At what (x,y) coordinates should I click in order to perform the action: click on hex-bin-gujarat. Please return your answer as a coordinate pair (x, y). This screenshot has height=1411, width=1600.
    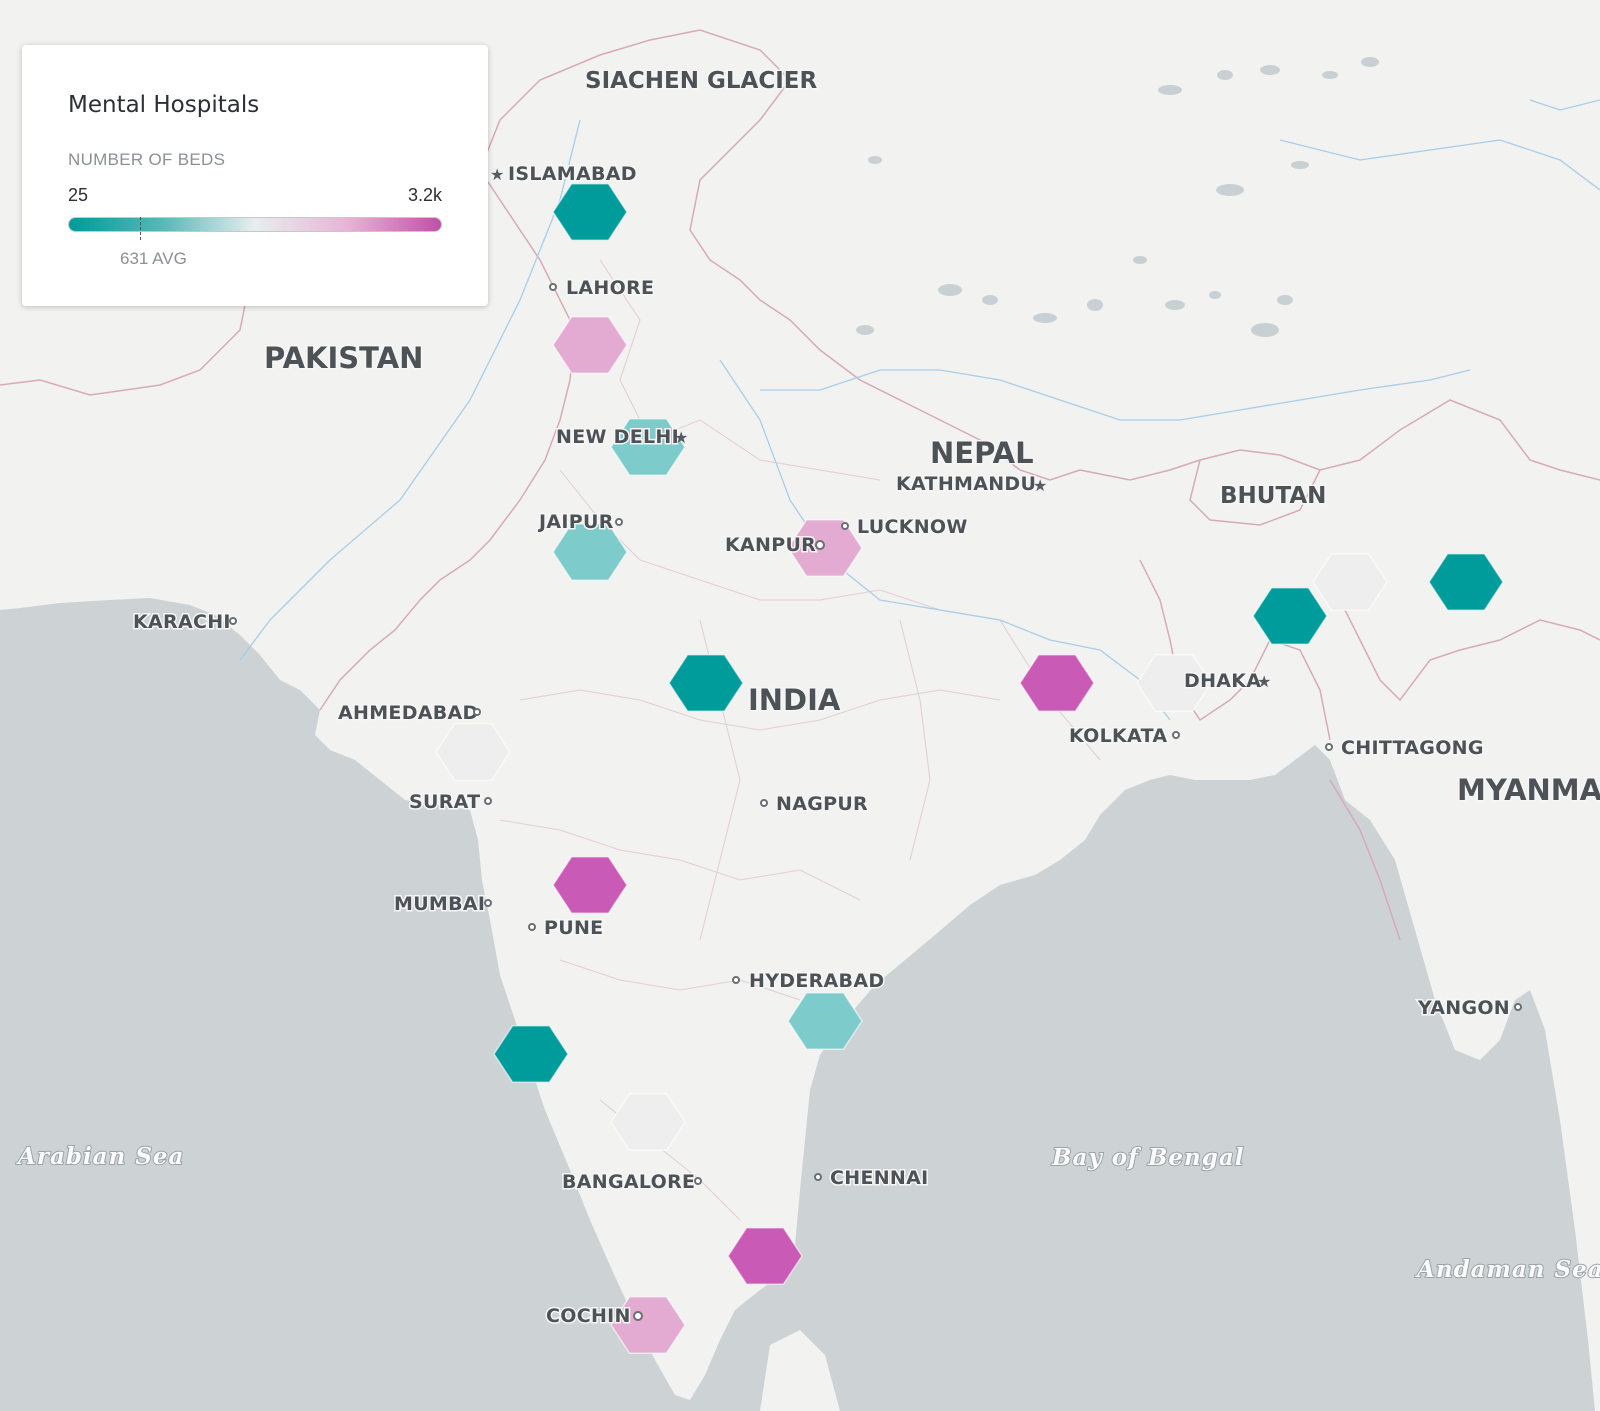
    Looking at the image, I should click on (473, 752).